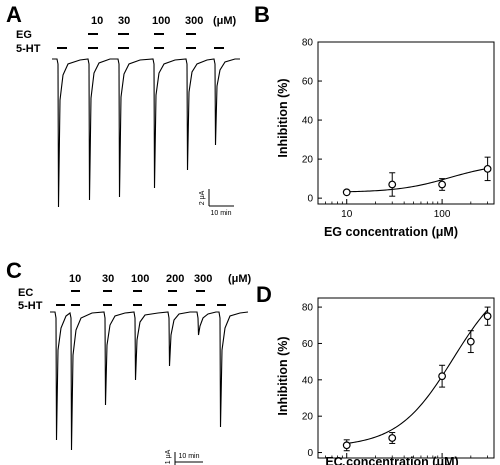 This screenshot has height=465, width=500. What do you see at coordinates (391, 232) in the screenshot?
I see `chart-b-xlabel: EG concentration (μM)` at bounding box center [391, 232].